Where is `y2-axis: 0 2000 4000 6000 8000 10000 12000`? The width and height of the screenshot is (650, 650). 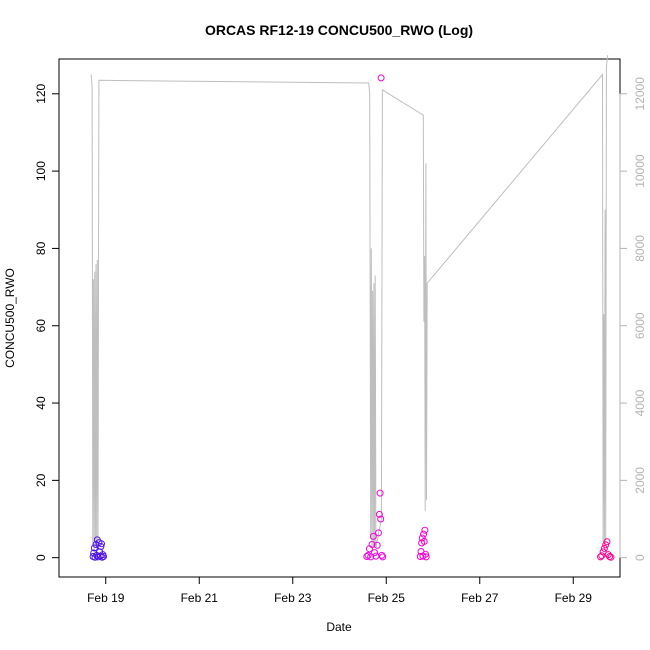
y2-axis: 0 2000 4000 6000 8000 10000 12000 is located at coordinates (633, 319).